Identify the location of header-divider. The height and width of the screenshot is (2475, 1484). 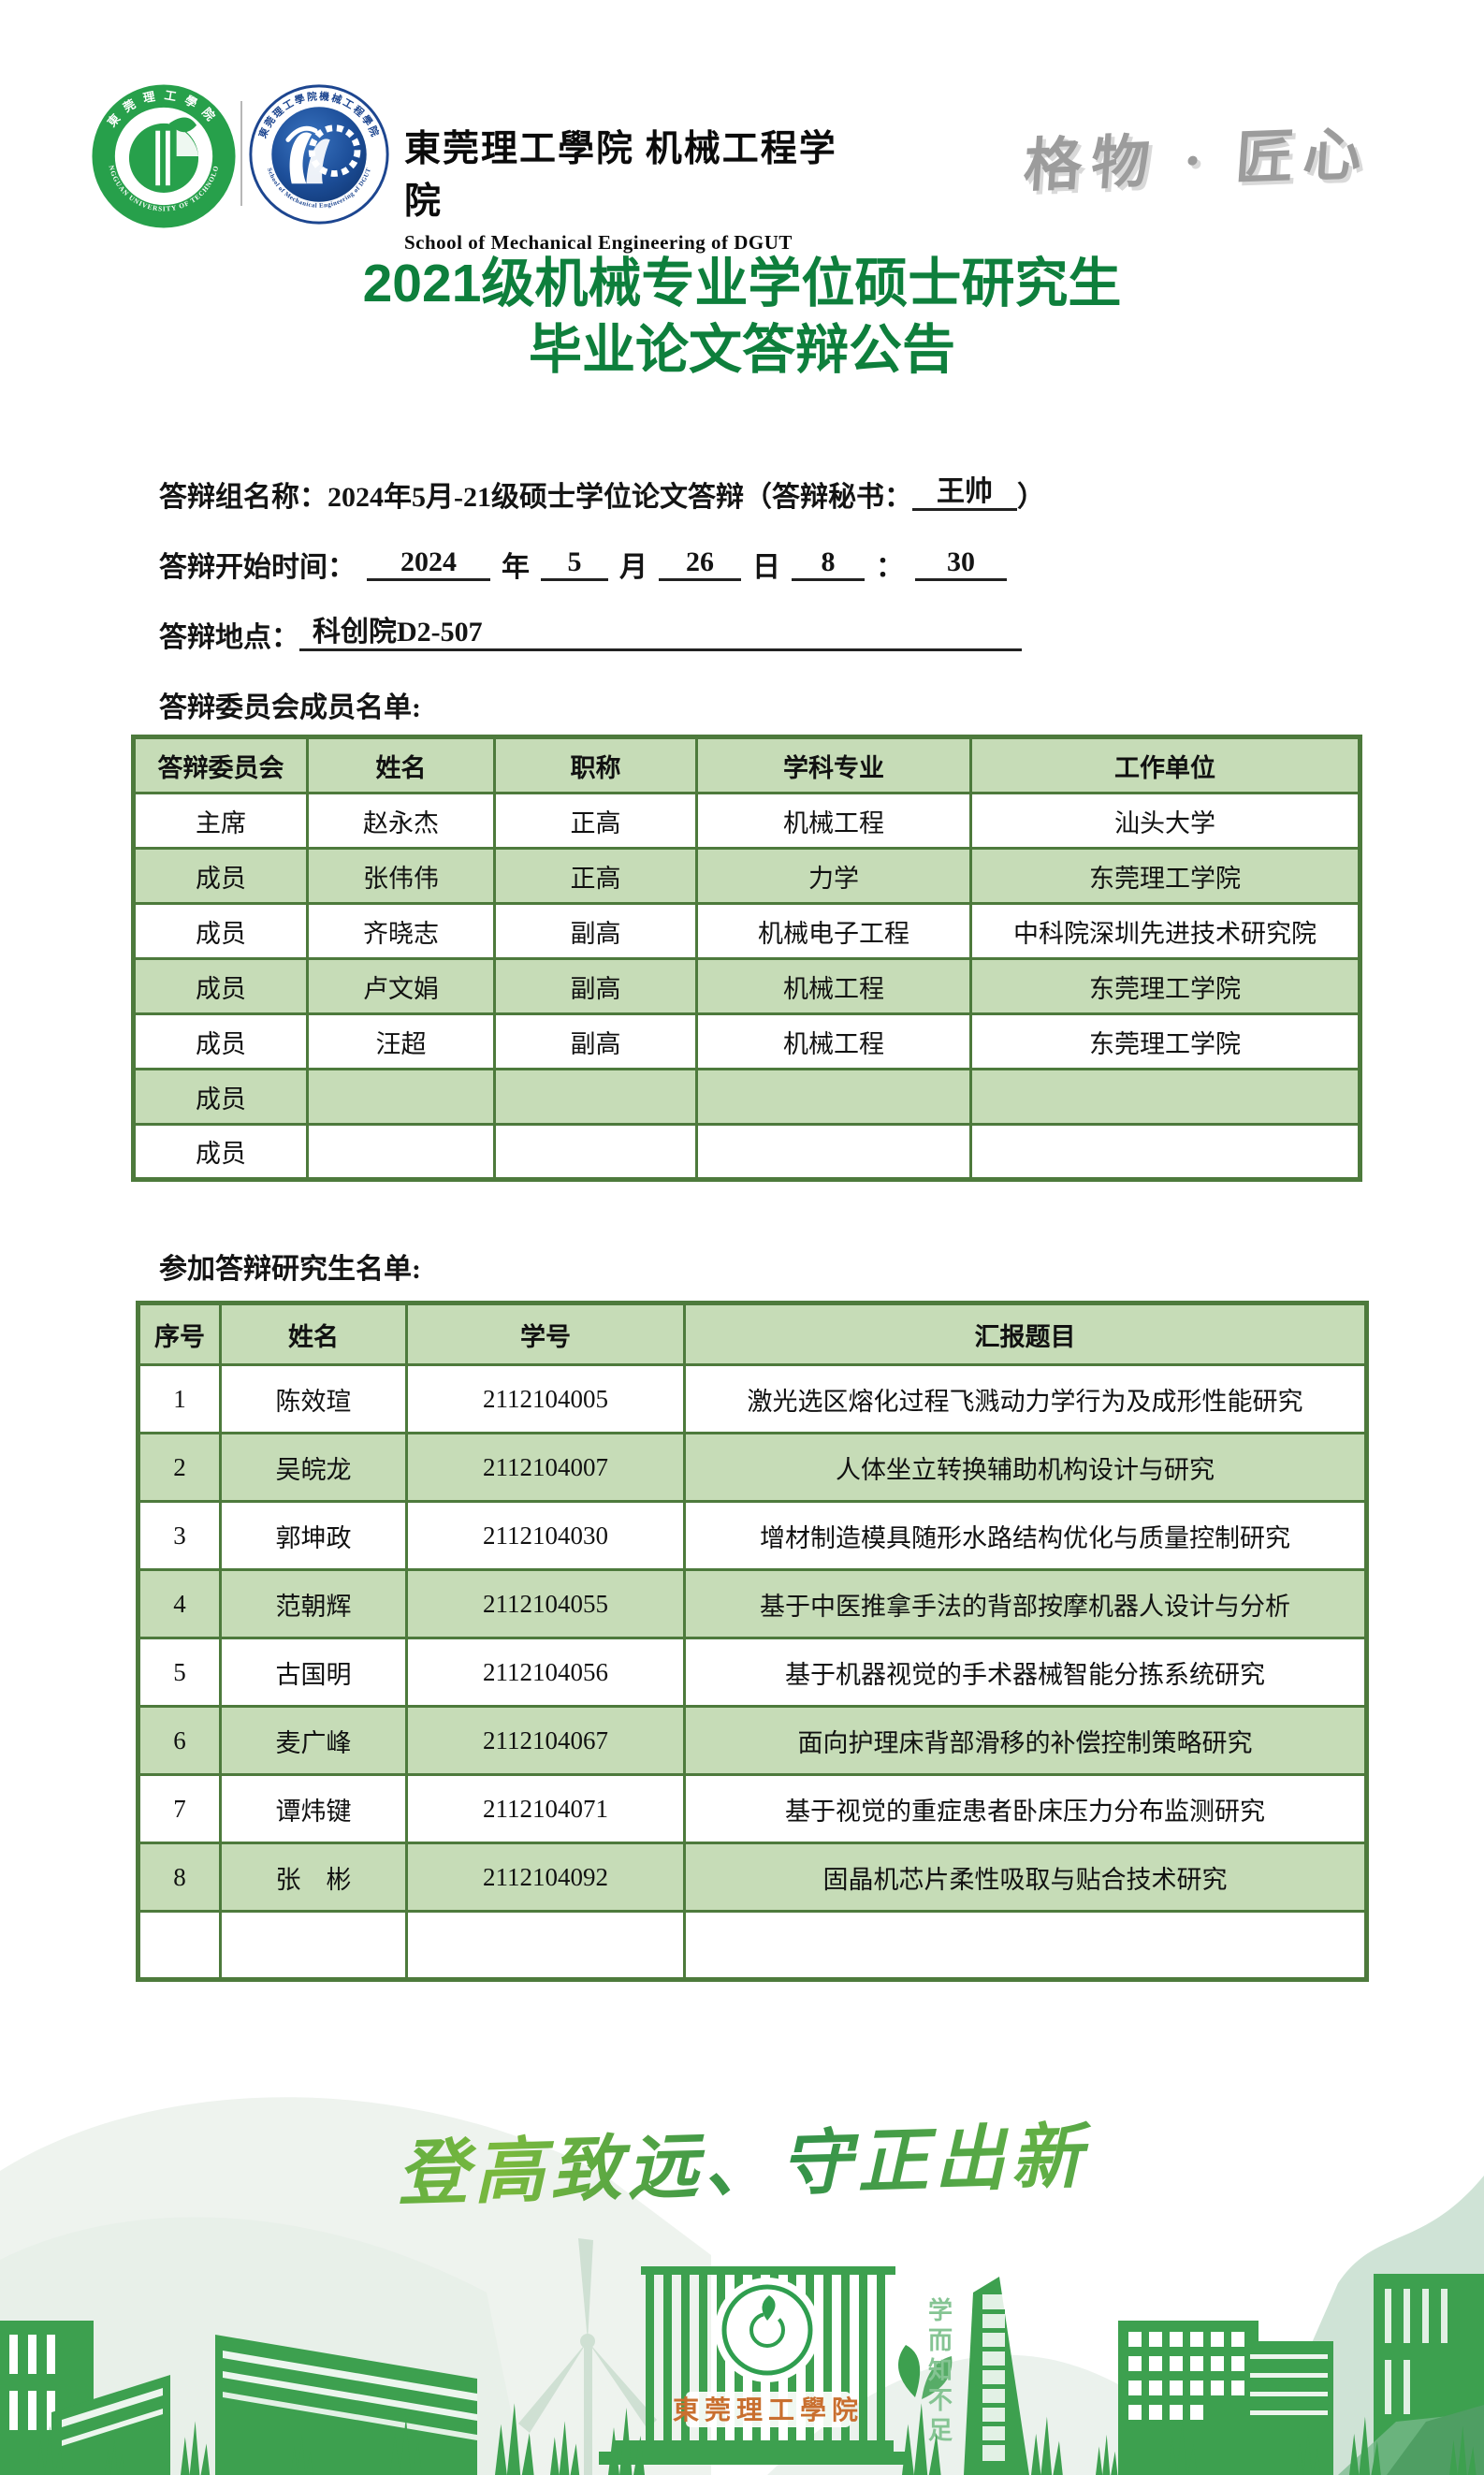
(241, 153).